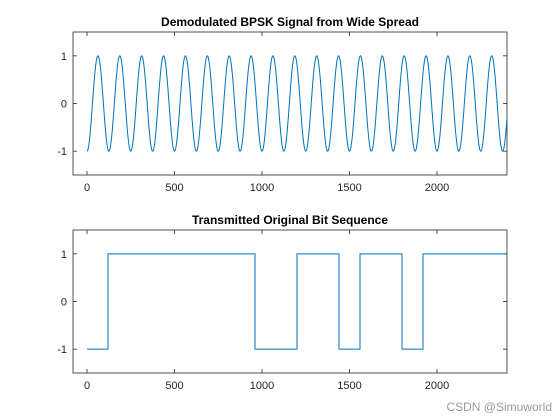 The image size is (560, 420). Describe the element at coordinates (290, 220) in the screenshot. I see `bit-sequence-title: Transmitted Original Bit Sequence` at that location.